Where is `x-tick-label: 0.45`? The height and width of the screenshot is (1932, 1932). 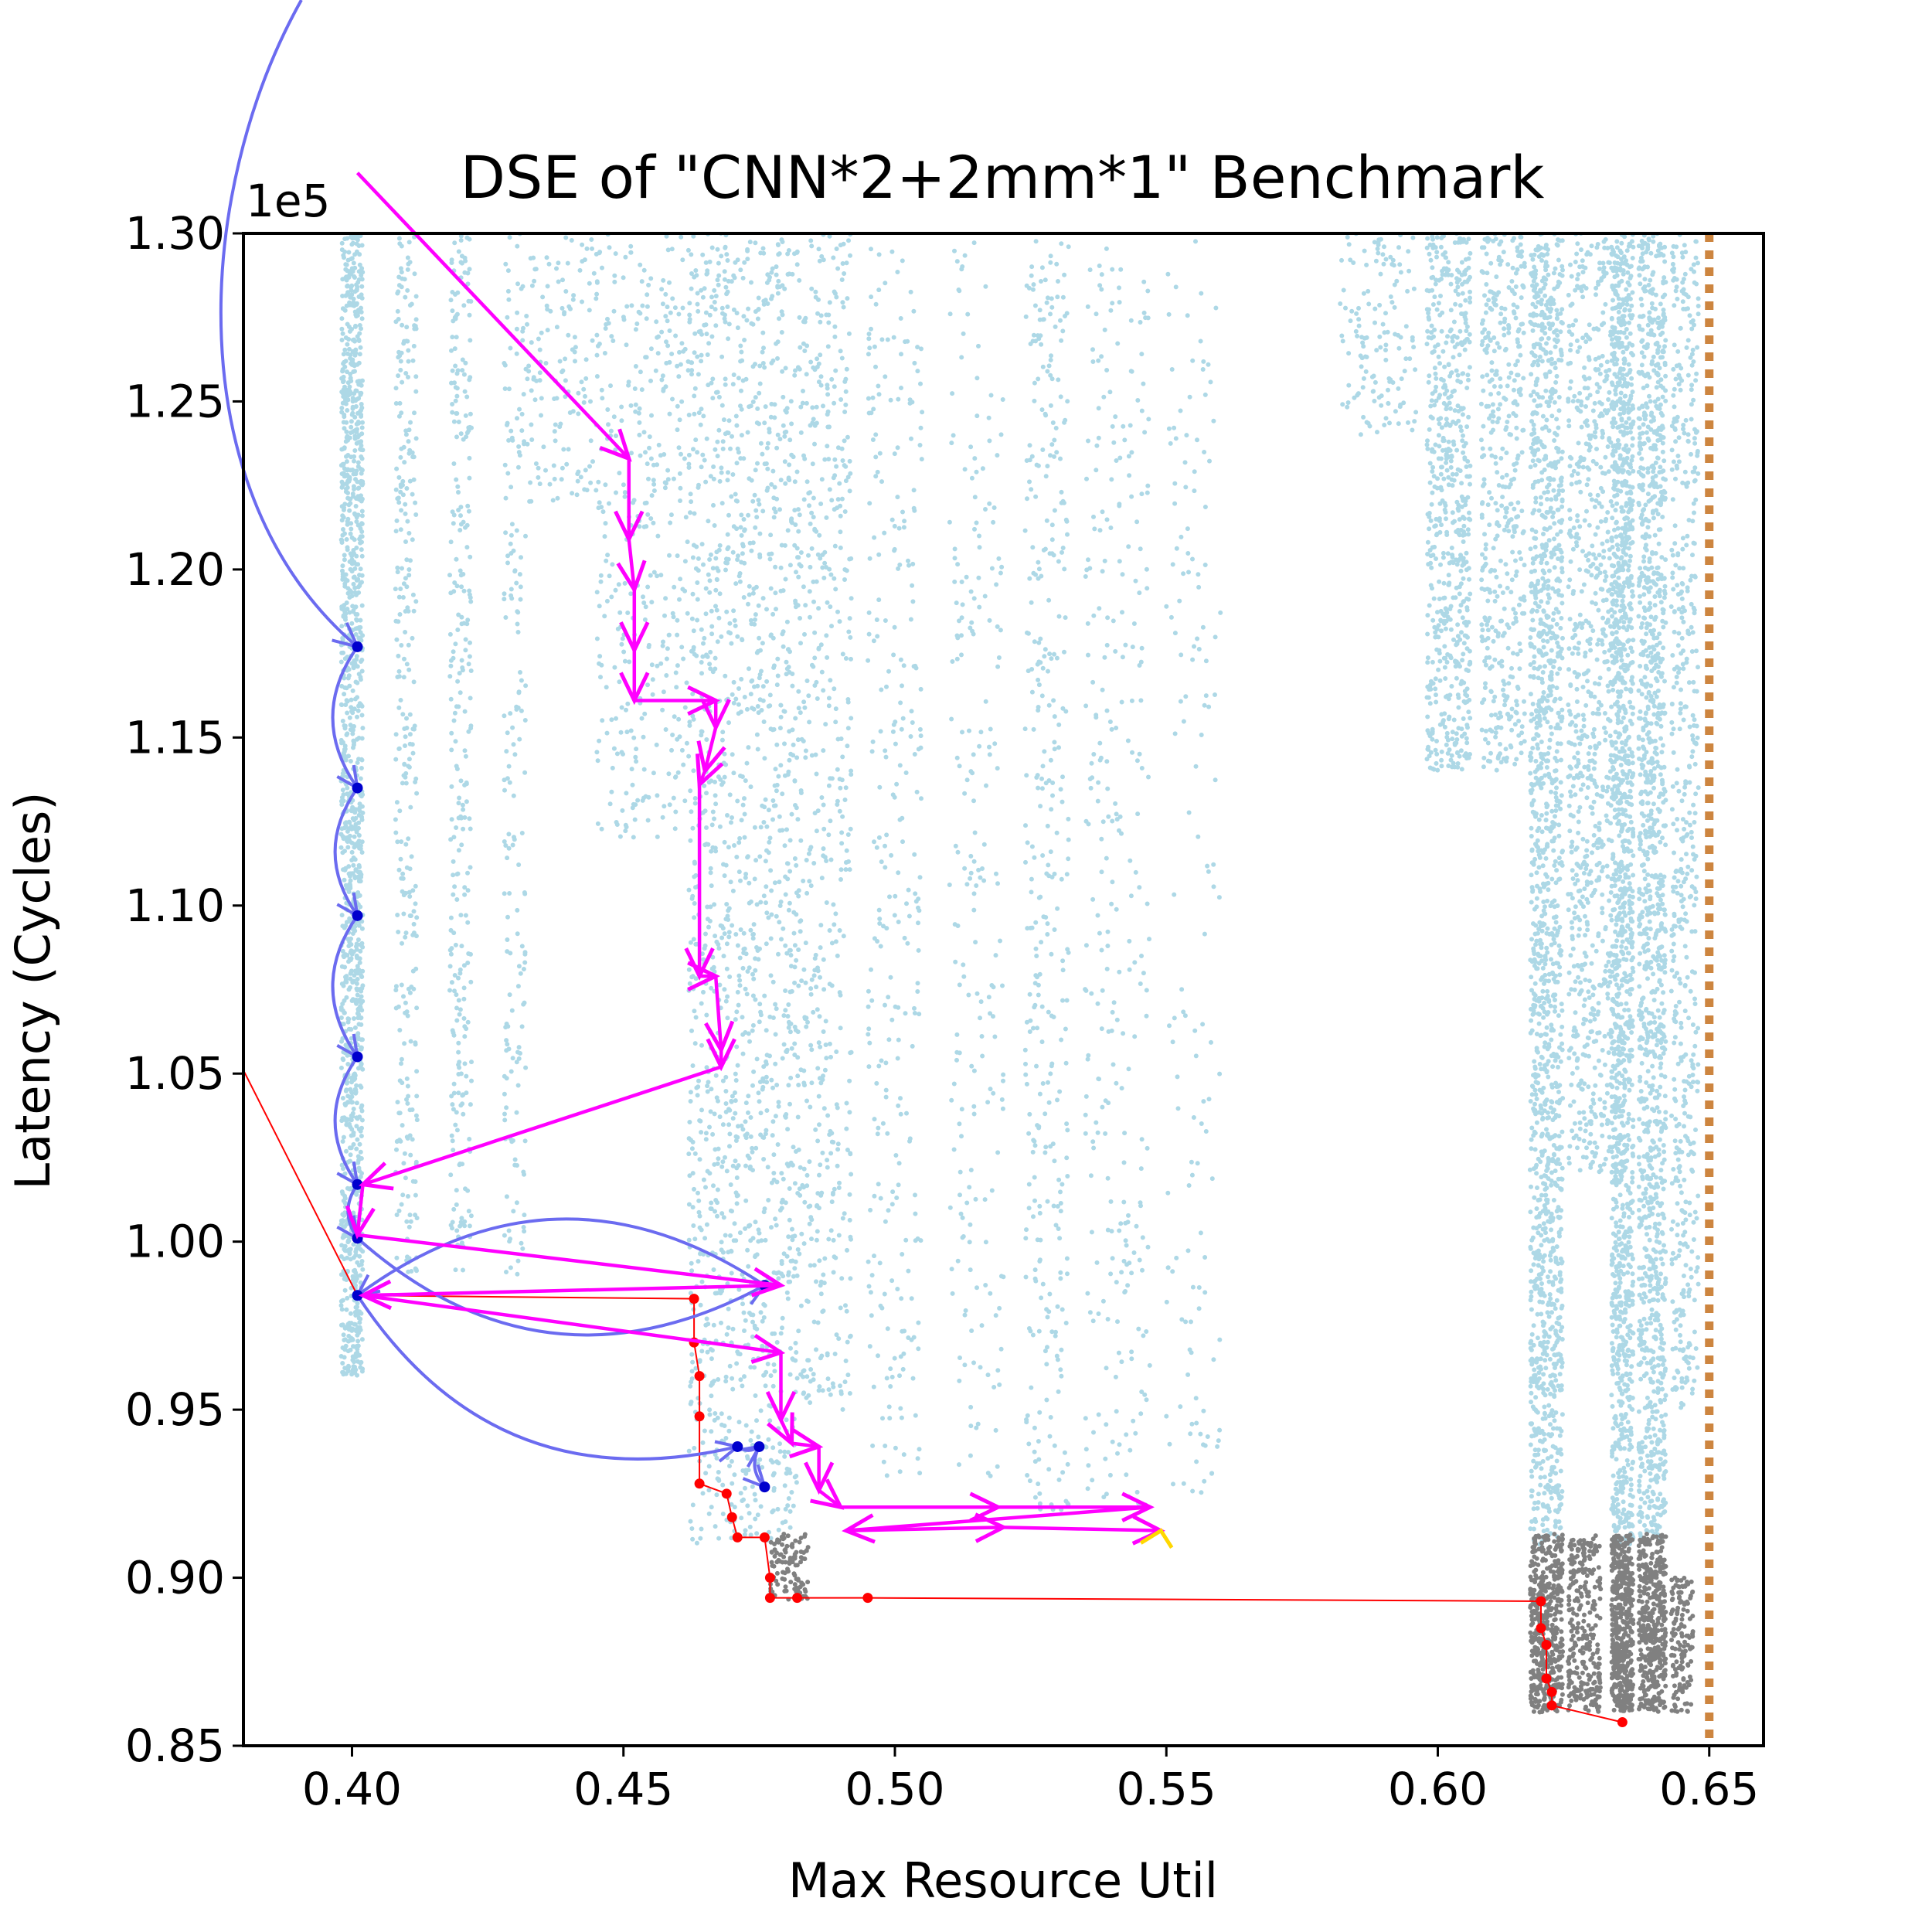 x-tick-label: 0.45 is located at coordinates (623, 1789).